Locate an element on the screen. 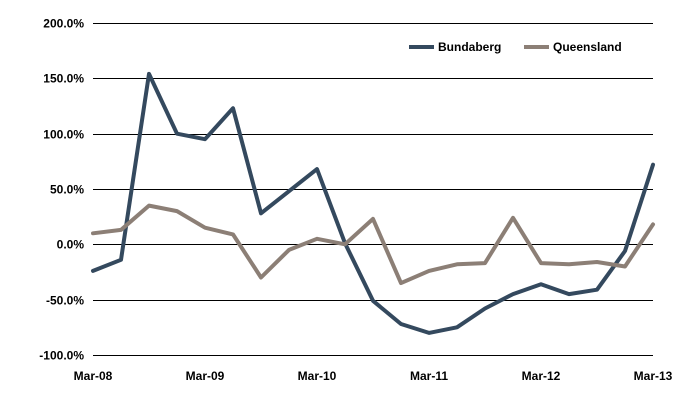 The image size is (700, 405). legend-label: Queensland is located at coordinates (587, 47).